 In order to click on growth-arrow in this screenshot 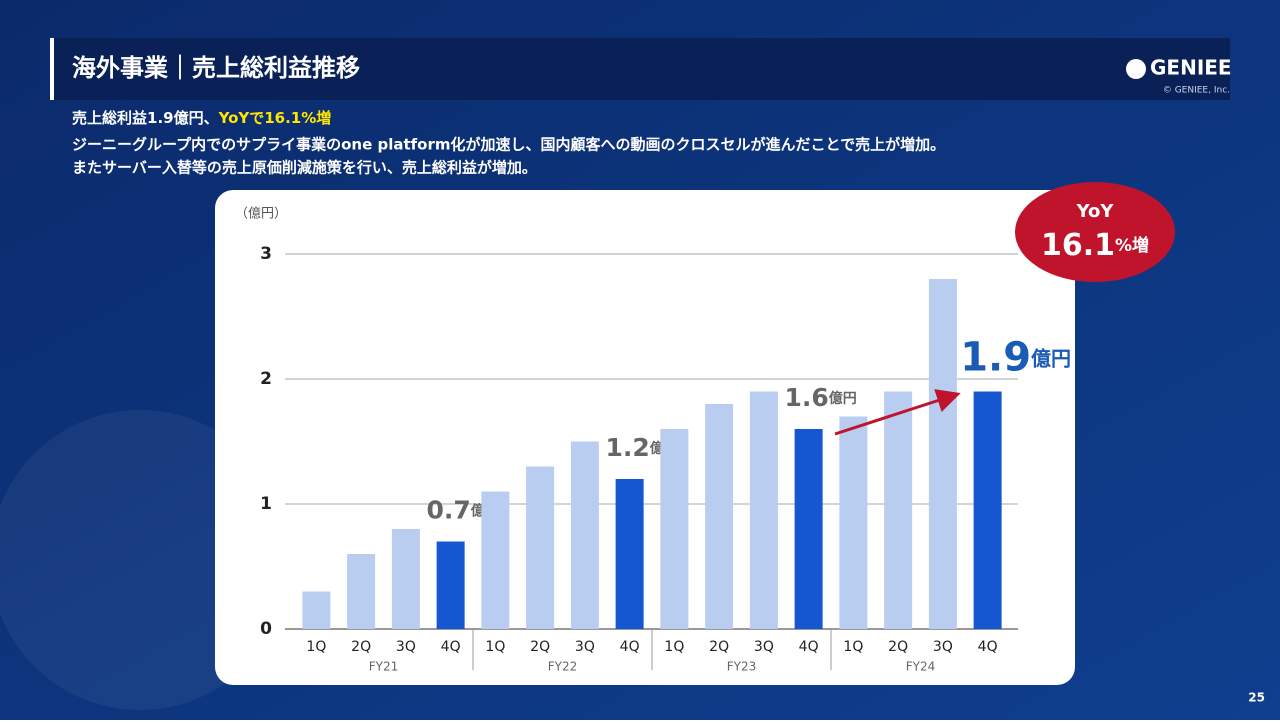, I will do `click(897, 412)`.